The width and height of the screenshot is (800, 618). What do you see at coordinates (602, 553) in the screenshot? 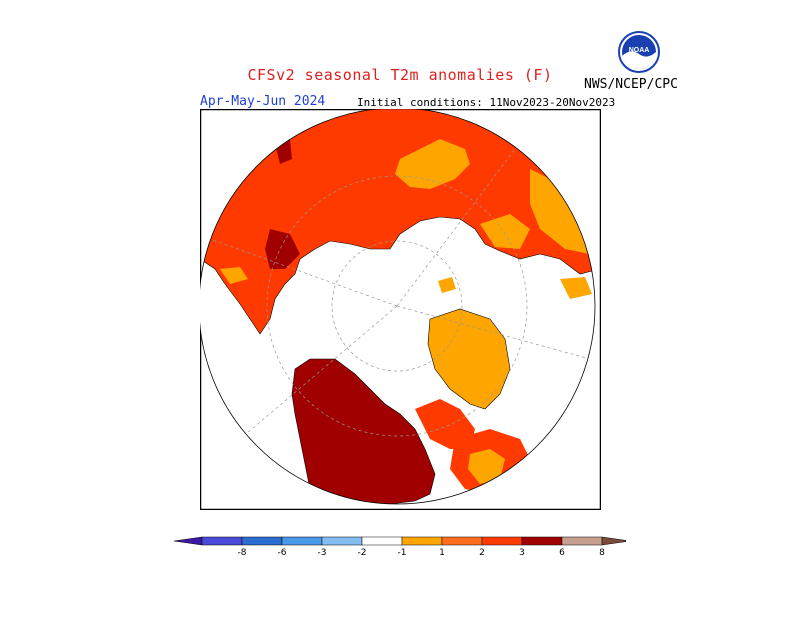
I see `colorbar-tick-label: 8` at bounding box center [602, 553].